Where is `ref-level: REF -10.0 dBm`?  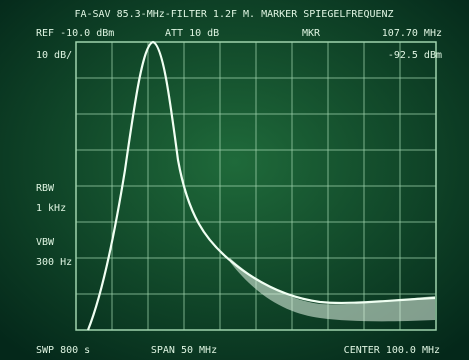 ref-level: REF -10.0 dBm is located at coordinates (75, 33).